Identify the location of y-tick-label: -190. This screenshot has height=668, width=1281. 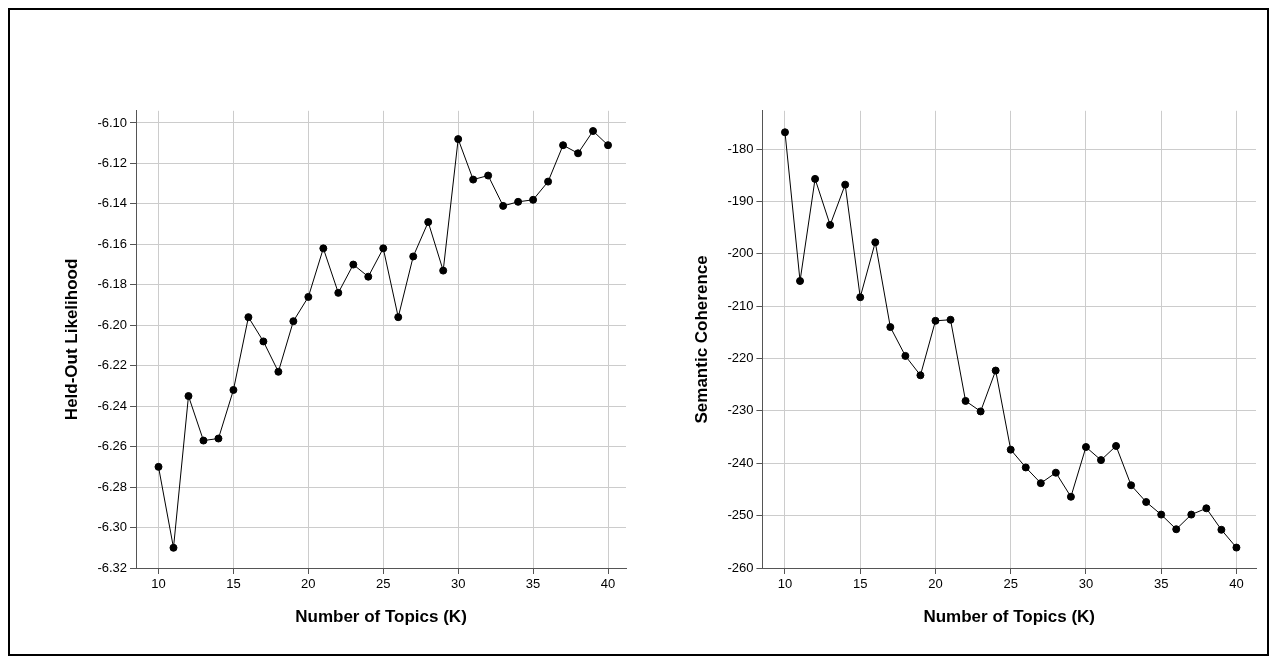
(740, 200).